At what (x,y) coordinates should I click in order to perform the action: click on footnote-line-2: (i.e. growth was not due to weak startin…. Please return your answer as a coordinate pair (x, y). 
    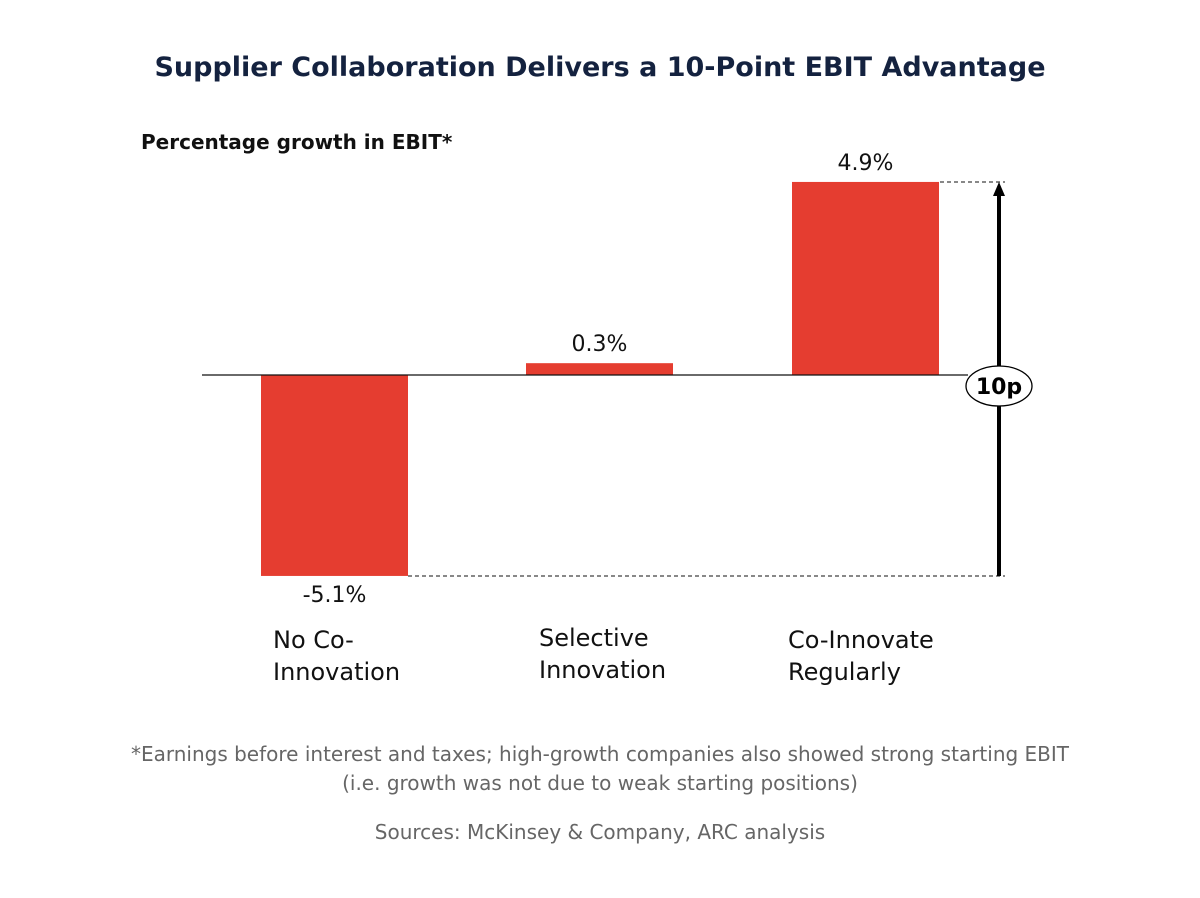
    Looking at the image, I should click on (600, 783).